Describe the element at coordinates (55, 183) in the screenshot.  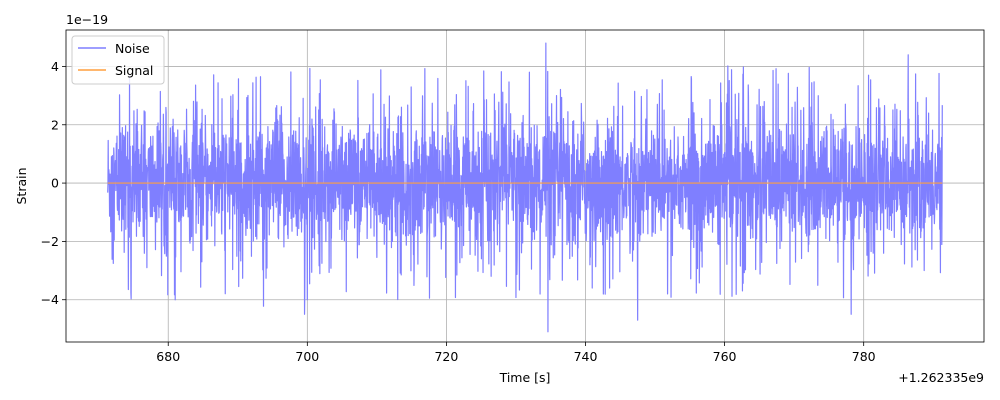
I see `y-tick-label: 0` at that location.